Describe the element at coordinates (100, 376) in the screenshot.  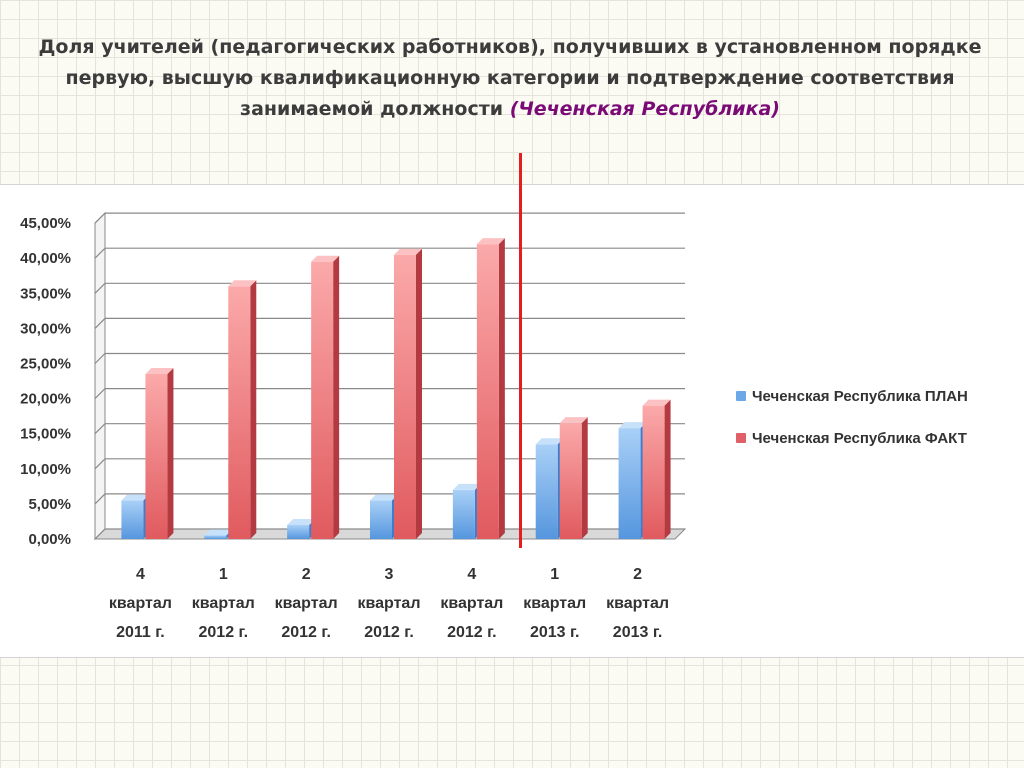
I see `chart-side-wall` at that location.